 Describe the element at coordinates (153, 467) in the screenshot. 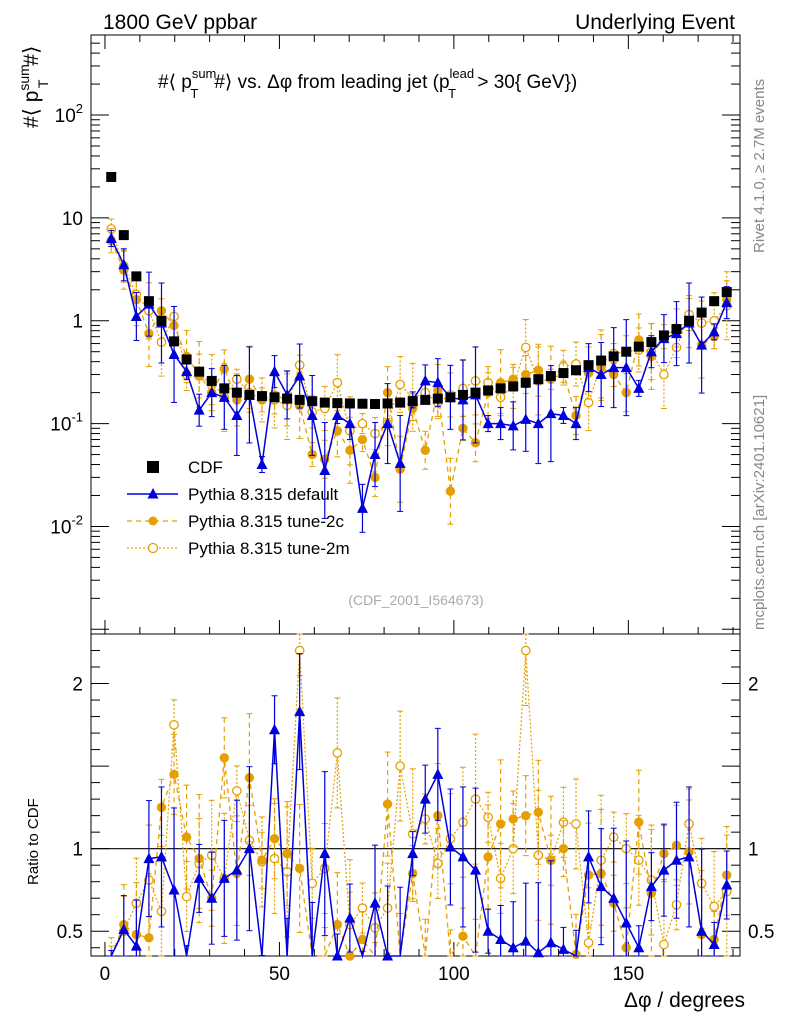

I see `legend-cdf-marker` at that location.